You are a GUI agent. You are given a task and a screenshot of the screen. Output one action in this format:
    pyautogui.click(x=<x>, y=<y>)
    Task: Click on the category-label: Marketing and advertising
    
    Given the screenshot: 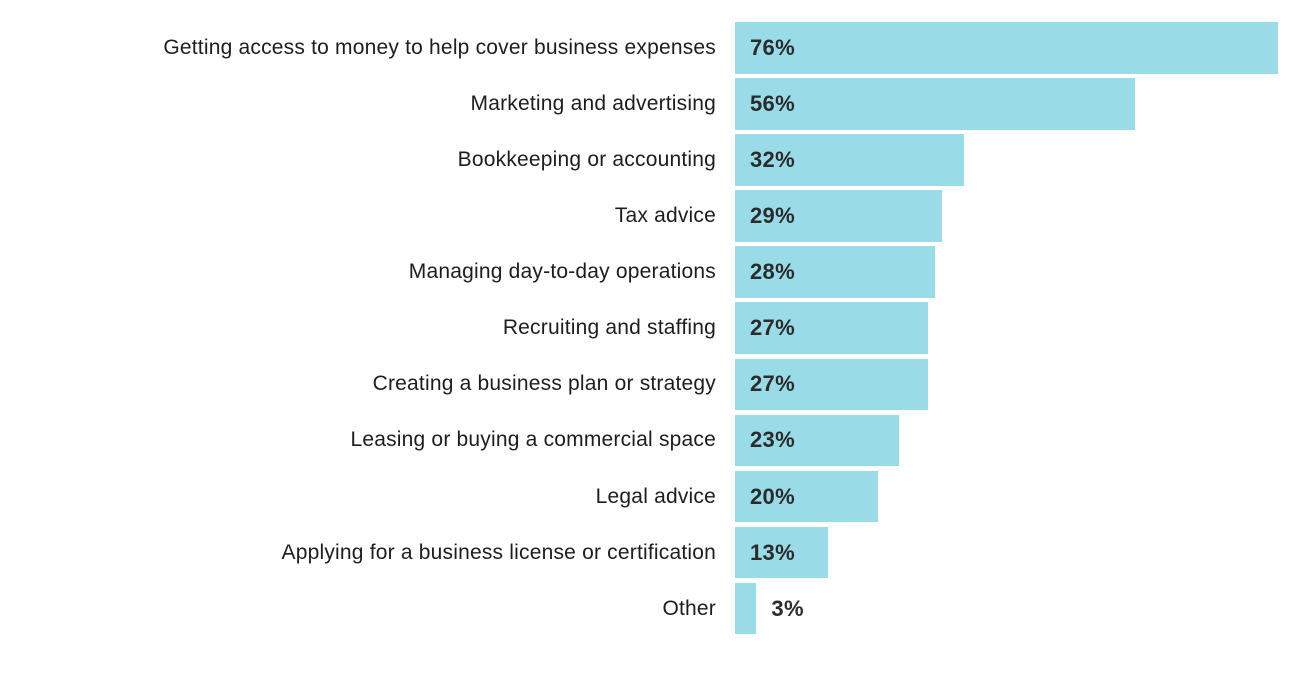 What is the action you would take?
    pyautogui.click(x=593, y=103)
    